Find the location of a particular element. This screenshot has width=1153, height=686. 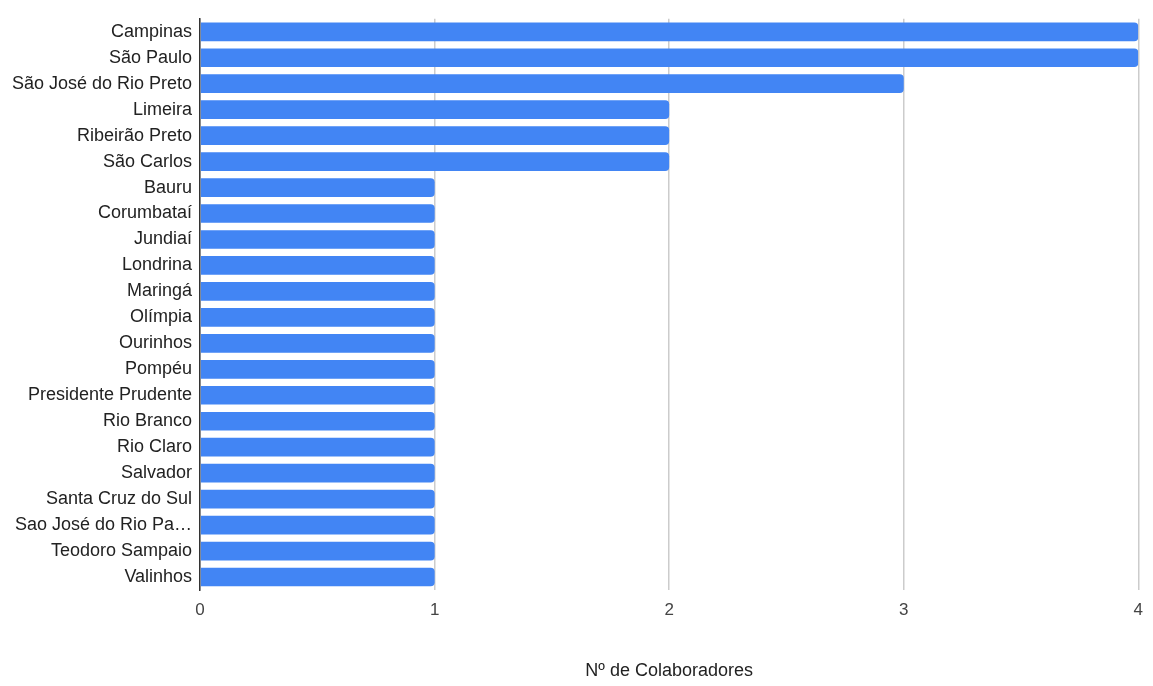

y-tick-label: Rio Branco is located at coordinates (148, 420).